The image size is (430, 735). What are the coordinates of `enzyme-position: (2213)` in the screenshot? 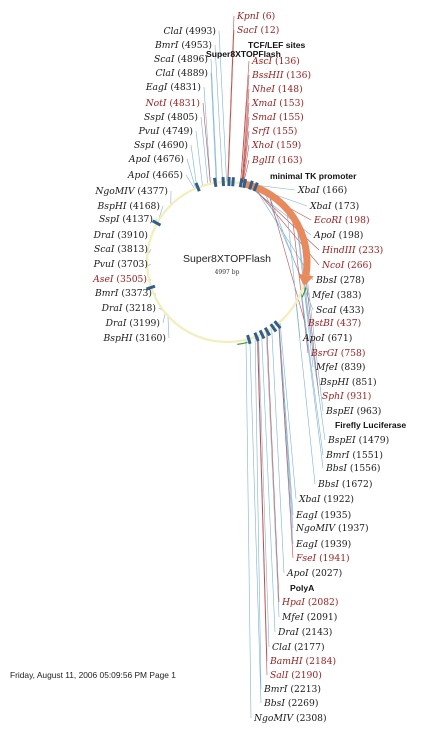 It's located at (304, 689).